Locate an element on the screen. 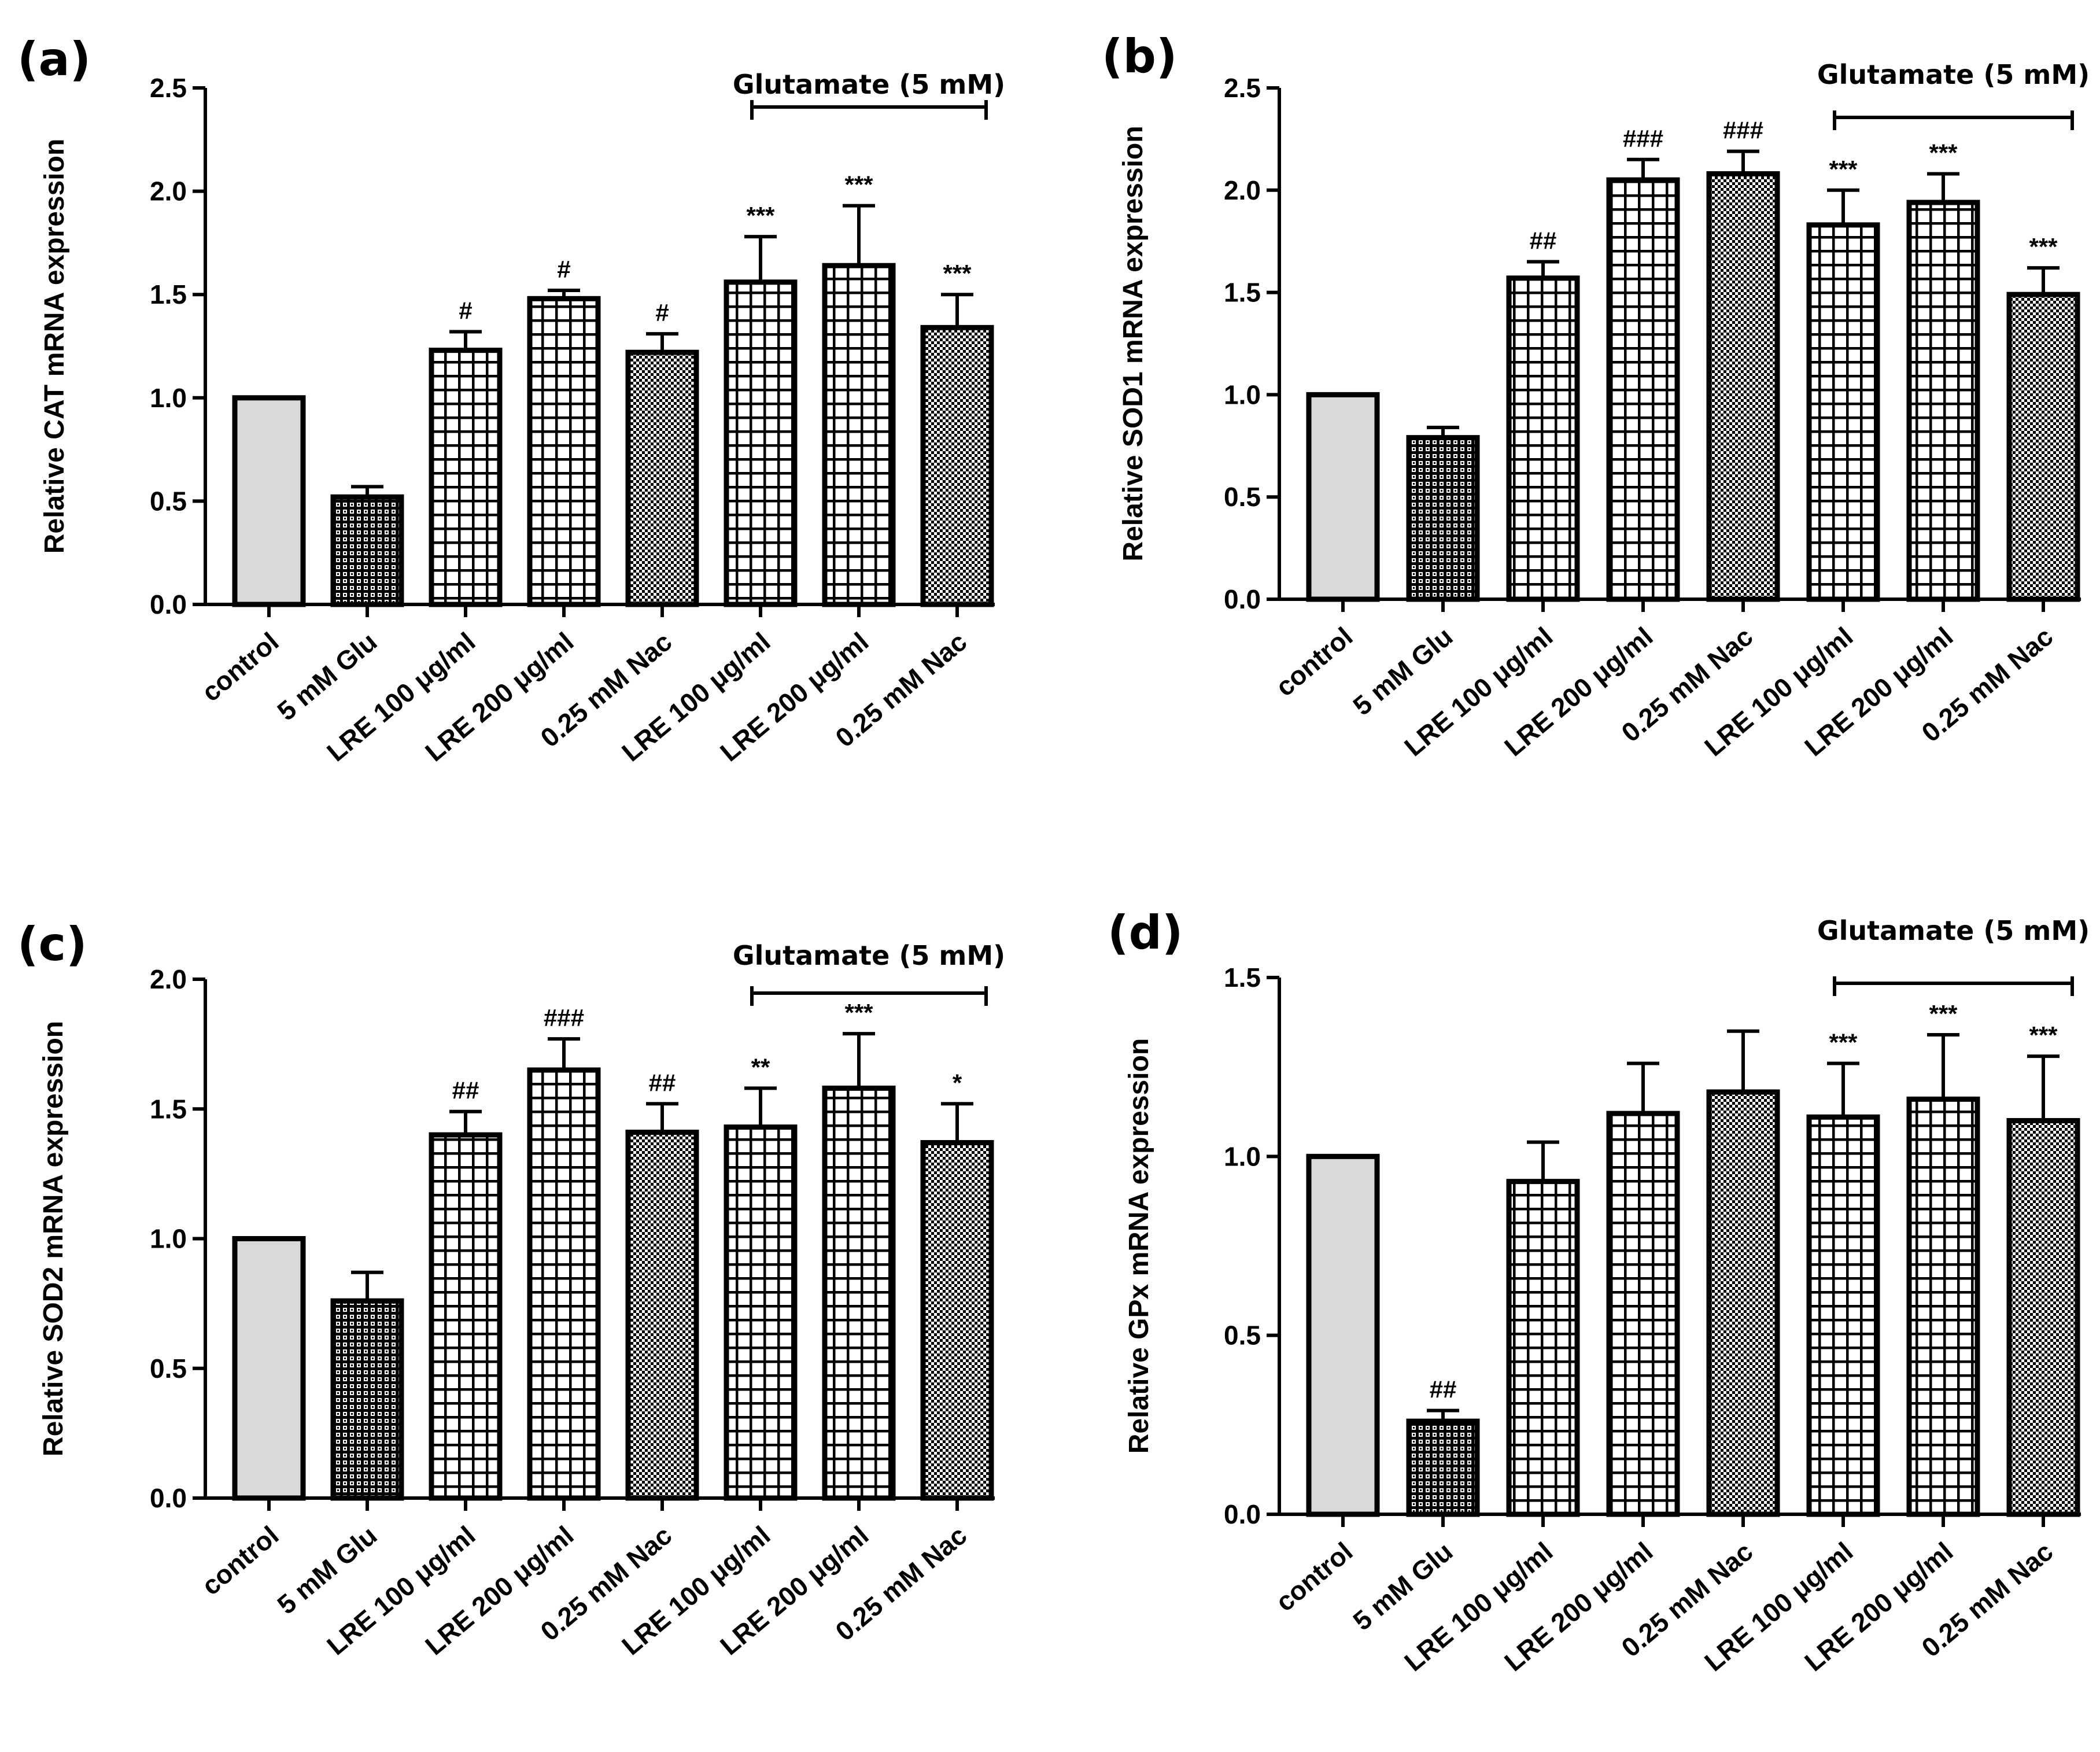  y-axis-label: Relative CAT mRNA expression is located at coordinates (54, 346).